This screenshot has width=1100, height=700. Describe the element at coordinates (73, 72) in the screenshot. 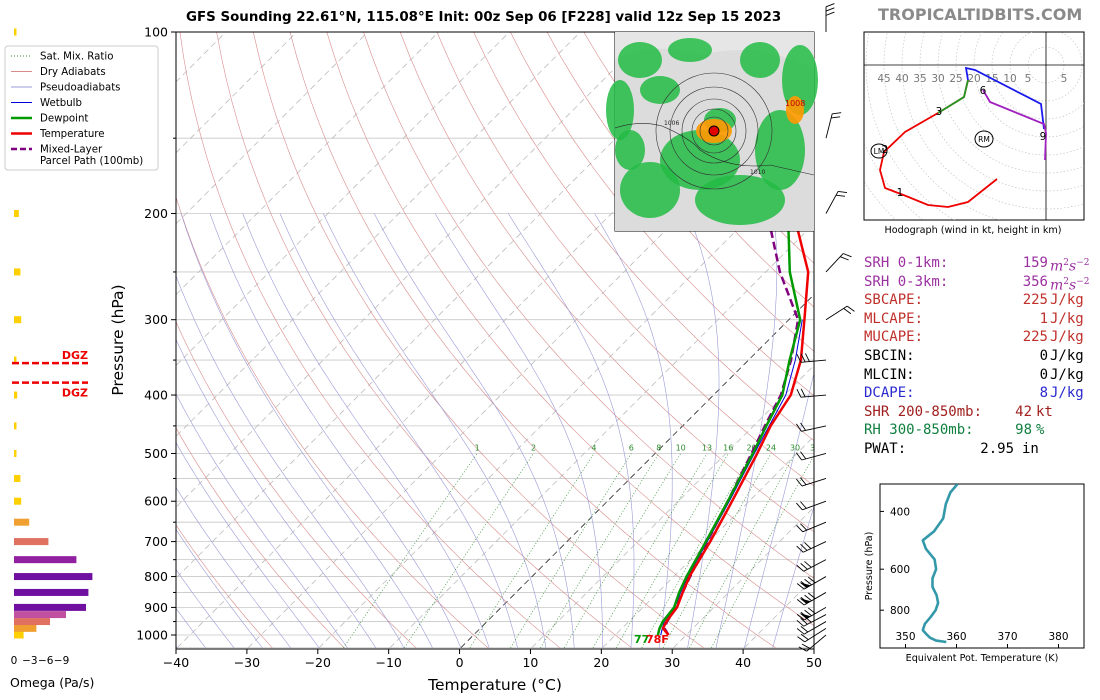

I see `legend-label: Dry Adiabats` at that location.